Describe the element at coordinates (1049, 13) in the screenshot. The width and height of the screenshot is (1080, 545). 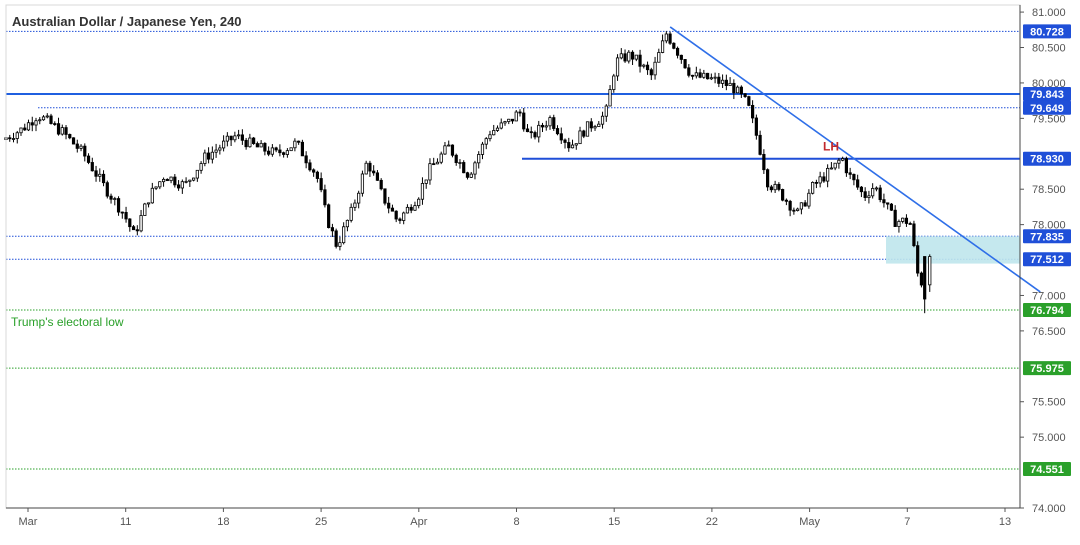
I see `price-tick-label: 81.000` at that location.